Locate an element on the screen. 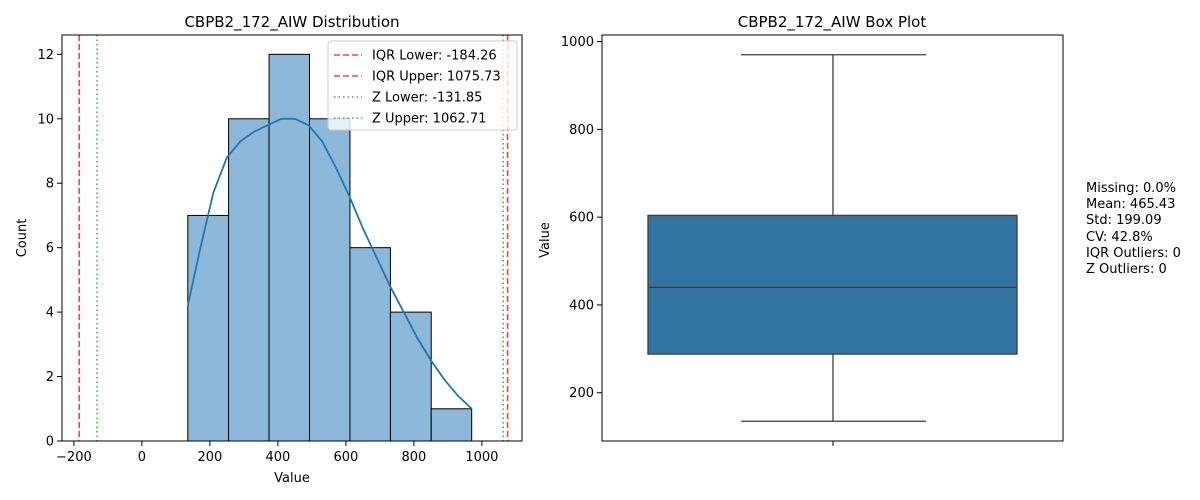 The height and width of the screenshot is (500, 1200). stat-z-outliers: Z Outliers: 0 is located at coordinates (1126, 270).